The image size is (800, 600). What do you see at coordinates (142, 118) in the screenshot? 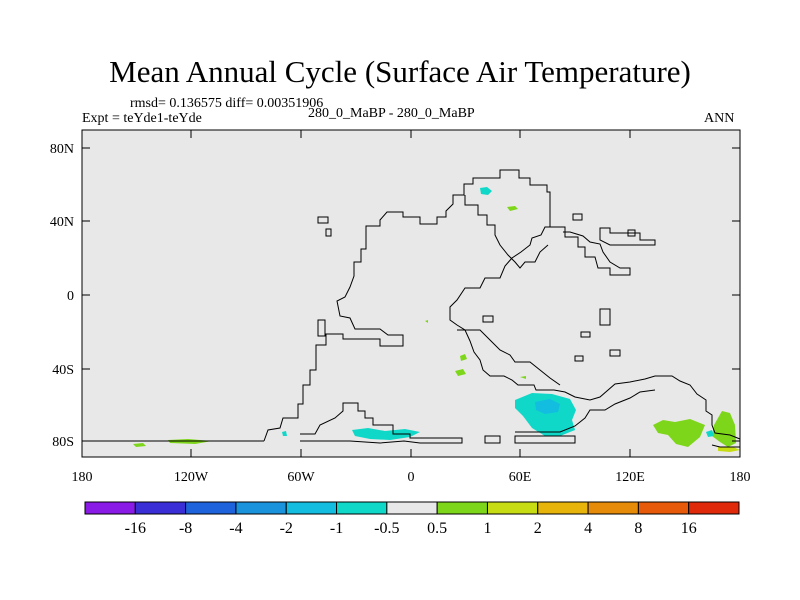
I see `experiment-label: Expt = teYde1-teYde` at bounding box center [142, 118].